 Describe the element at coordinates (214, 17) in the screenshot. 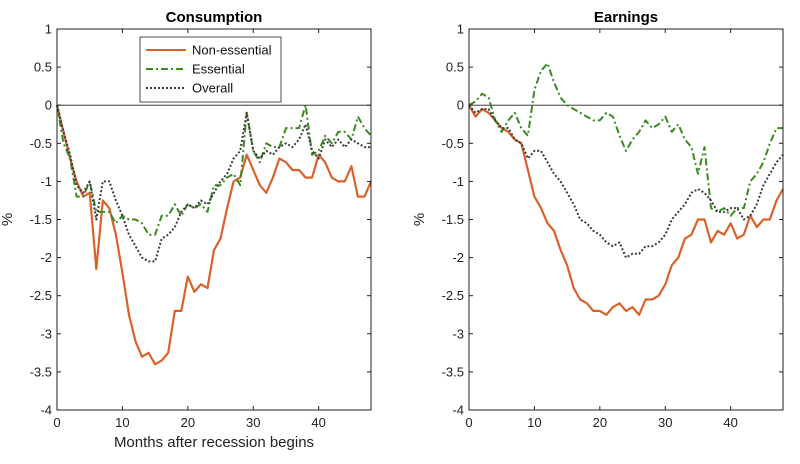

I see `consumption-title: Consumption` at that location.